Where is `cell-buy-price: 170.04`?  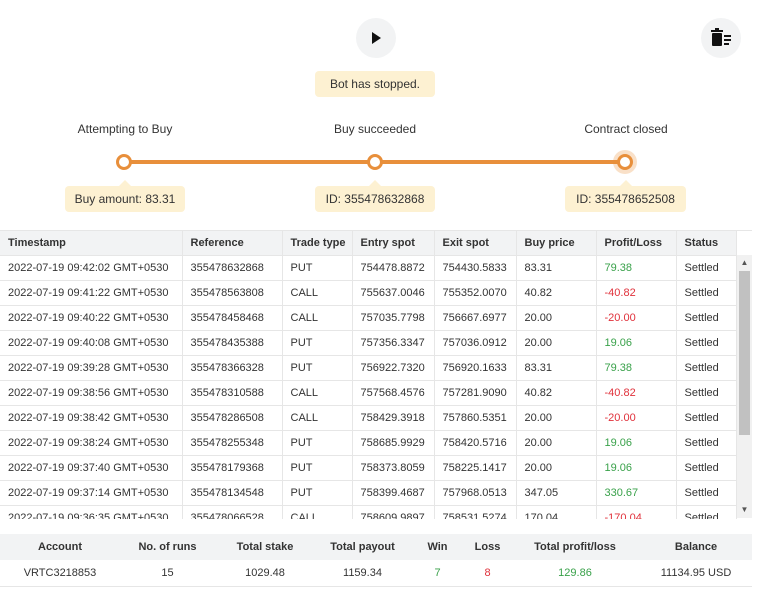 cell-buy-price: 170.04 is located at coordinates (556, 512).